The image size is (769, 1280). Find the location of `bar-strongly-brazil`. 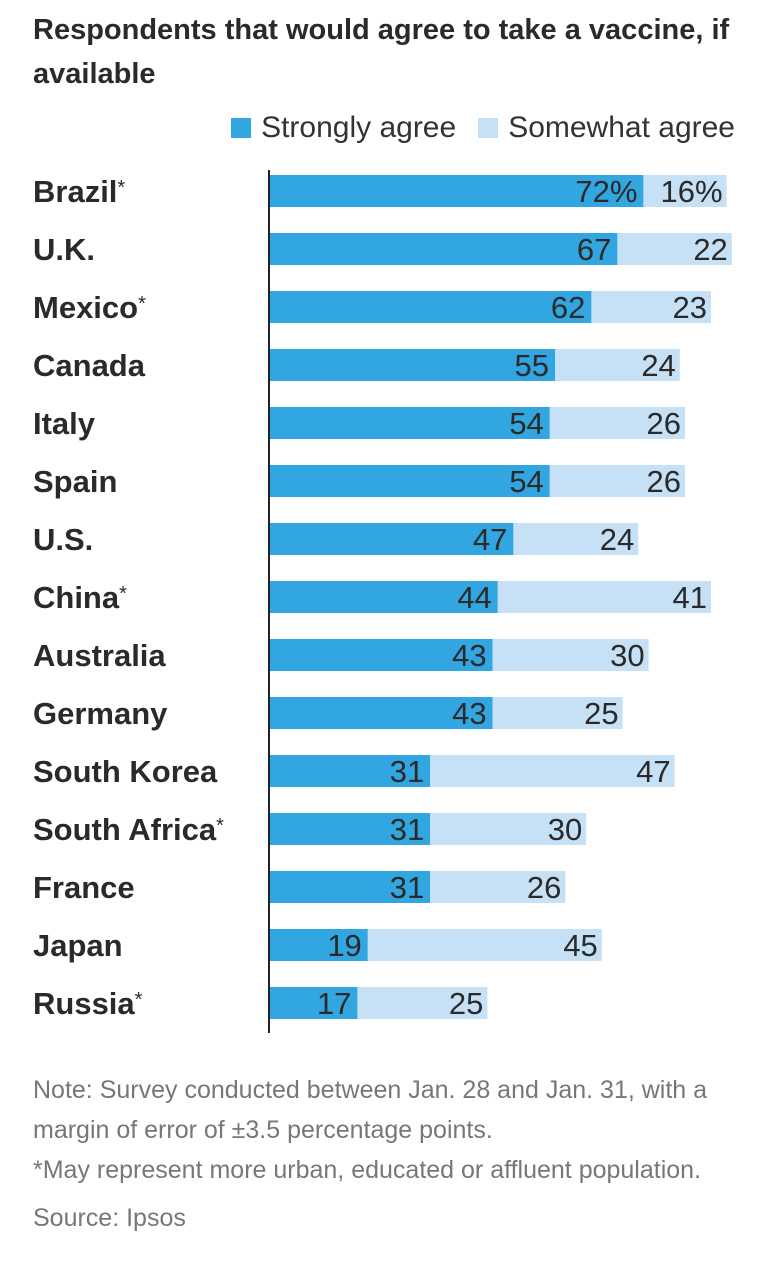

bar-strongly-brazil is located at coordinates (456, 191).